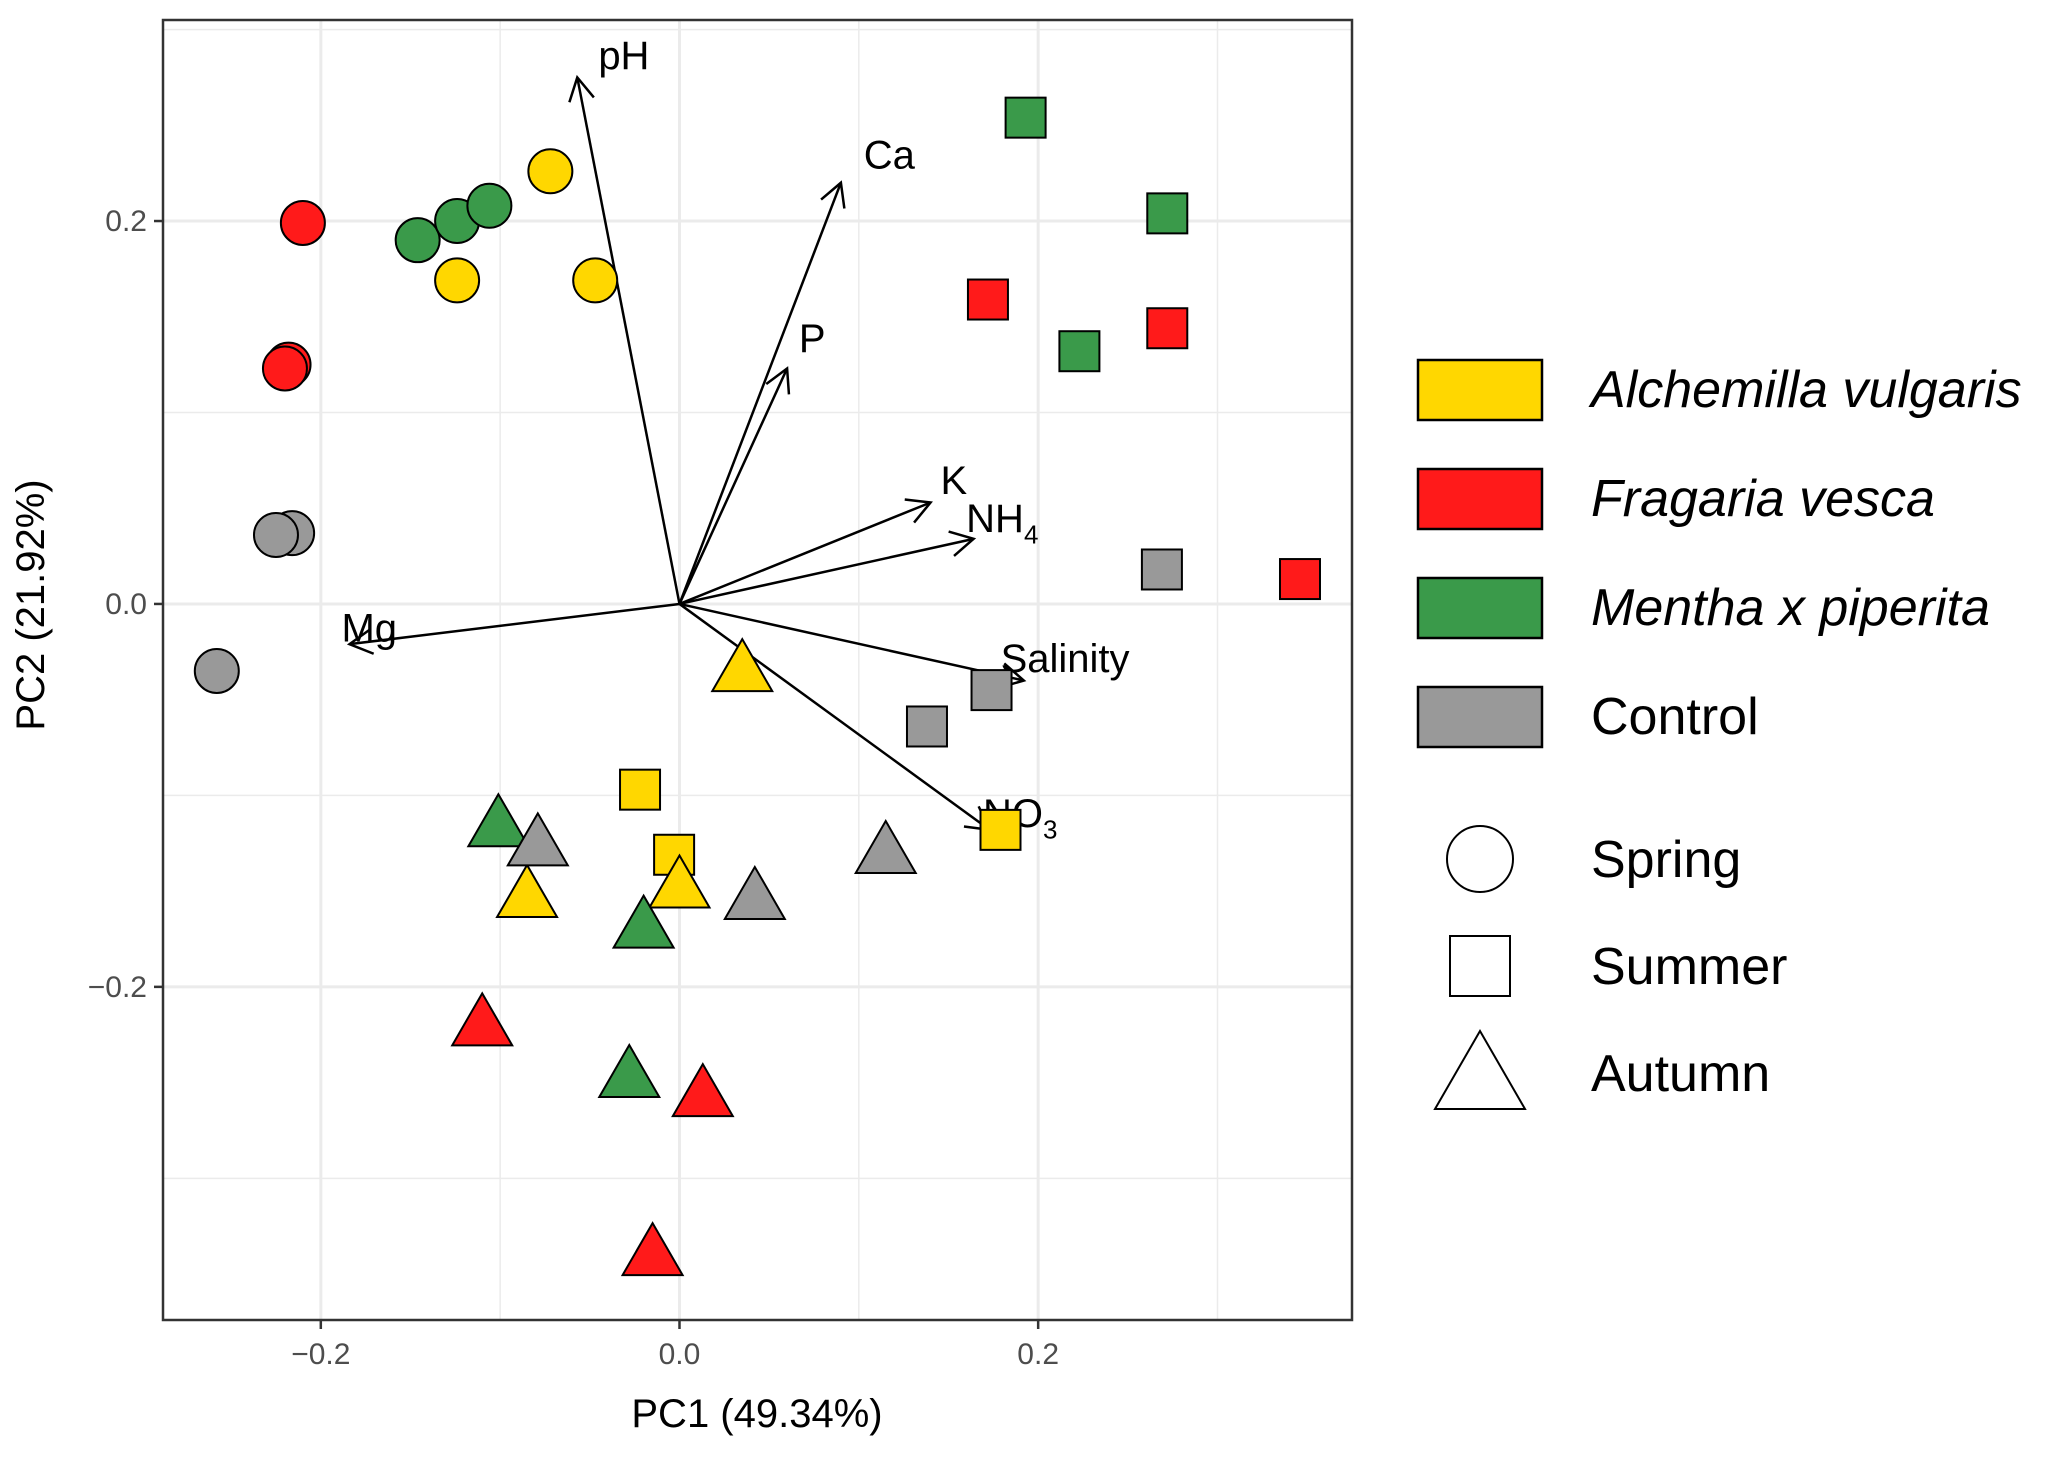 The height and width of the screenshot is (1468, 2067). Describe the element at coordinates (1689, 967) in the screenshot. I see `legend-label: Summer` at that location.